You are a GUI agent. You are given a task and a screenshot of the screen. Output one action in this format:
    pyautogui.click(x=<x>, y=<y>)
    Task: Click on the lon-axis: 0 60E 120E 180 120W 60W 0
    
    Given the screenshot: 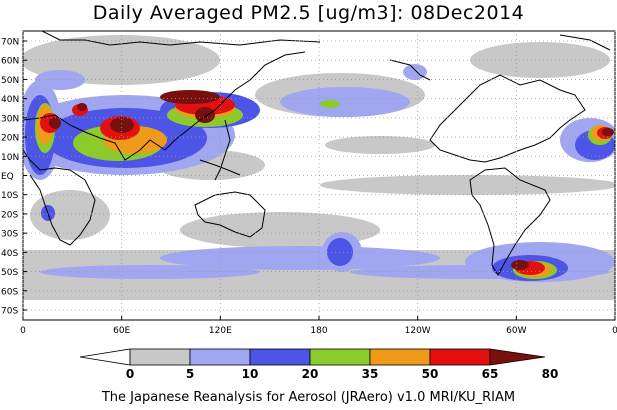 What is the action you would take?
    pyautogui.click(x=318, y=326)
    